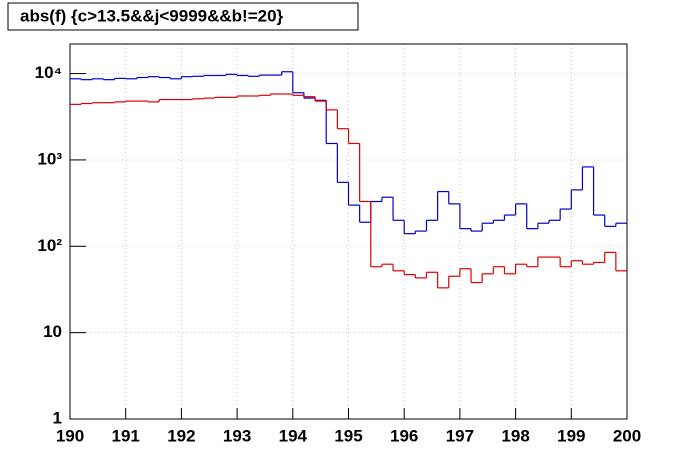  What do you see at coordinates (57, 417) in the screenshot?
I see `y-tick-label: 1` at bounding box center [57, 417].